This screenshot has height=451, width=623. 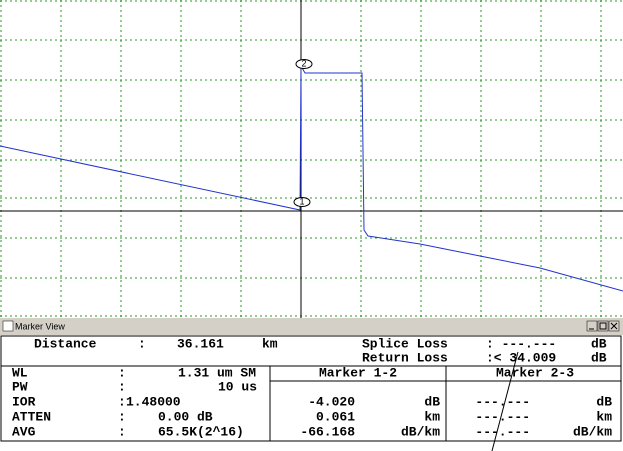 What do you see at coordinates (327, 431) in the screenshot?
I see `value: -66.168` at bounding box center [327, 431].